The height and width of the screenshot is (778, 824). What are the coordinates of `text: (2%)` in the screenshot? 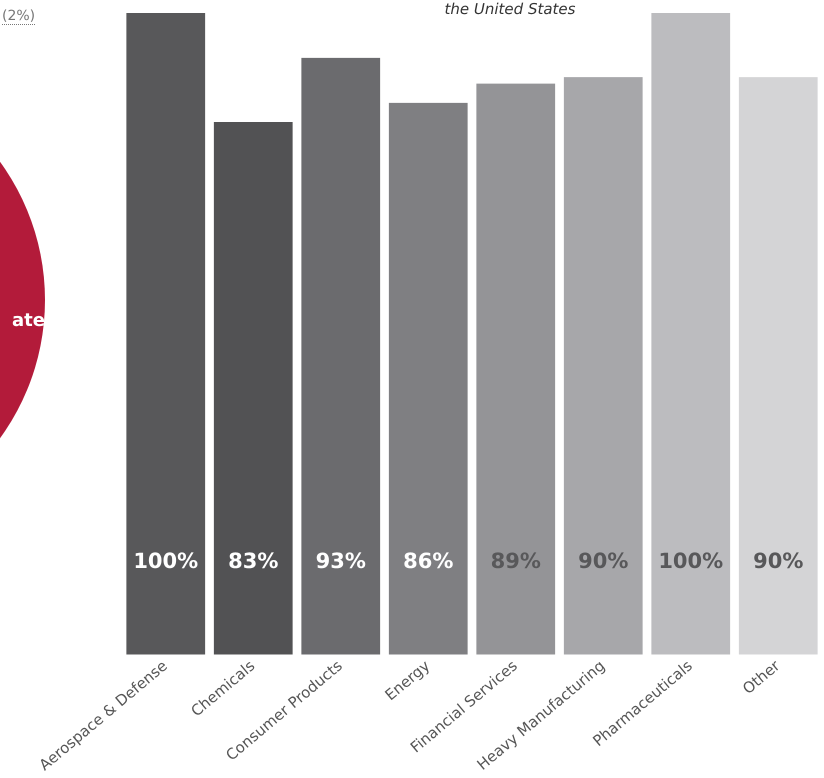 It's located at (19, 16).